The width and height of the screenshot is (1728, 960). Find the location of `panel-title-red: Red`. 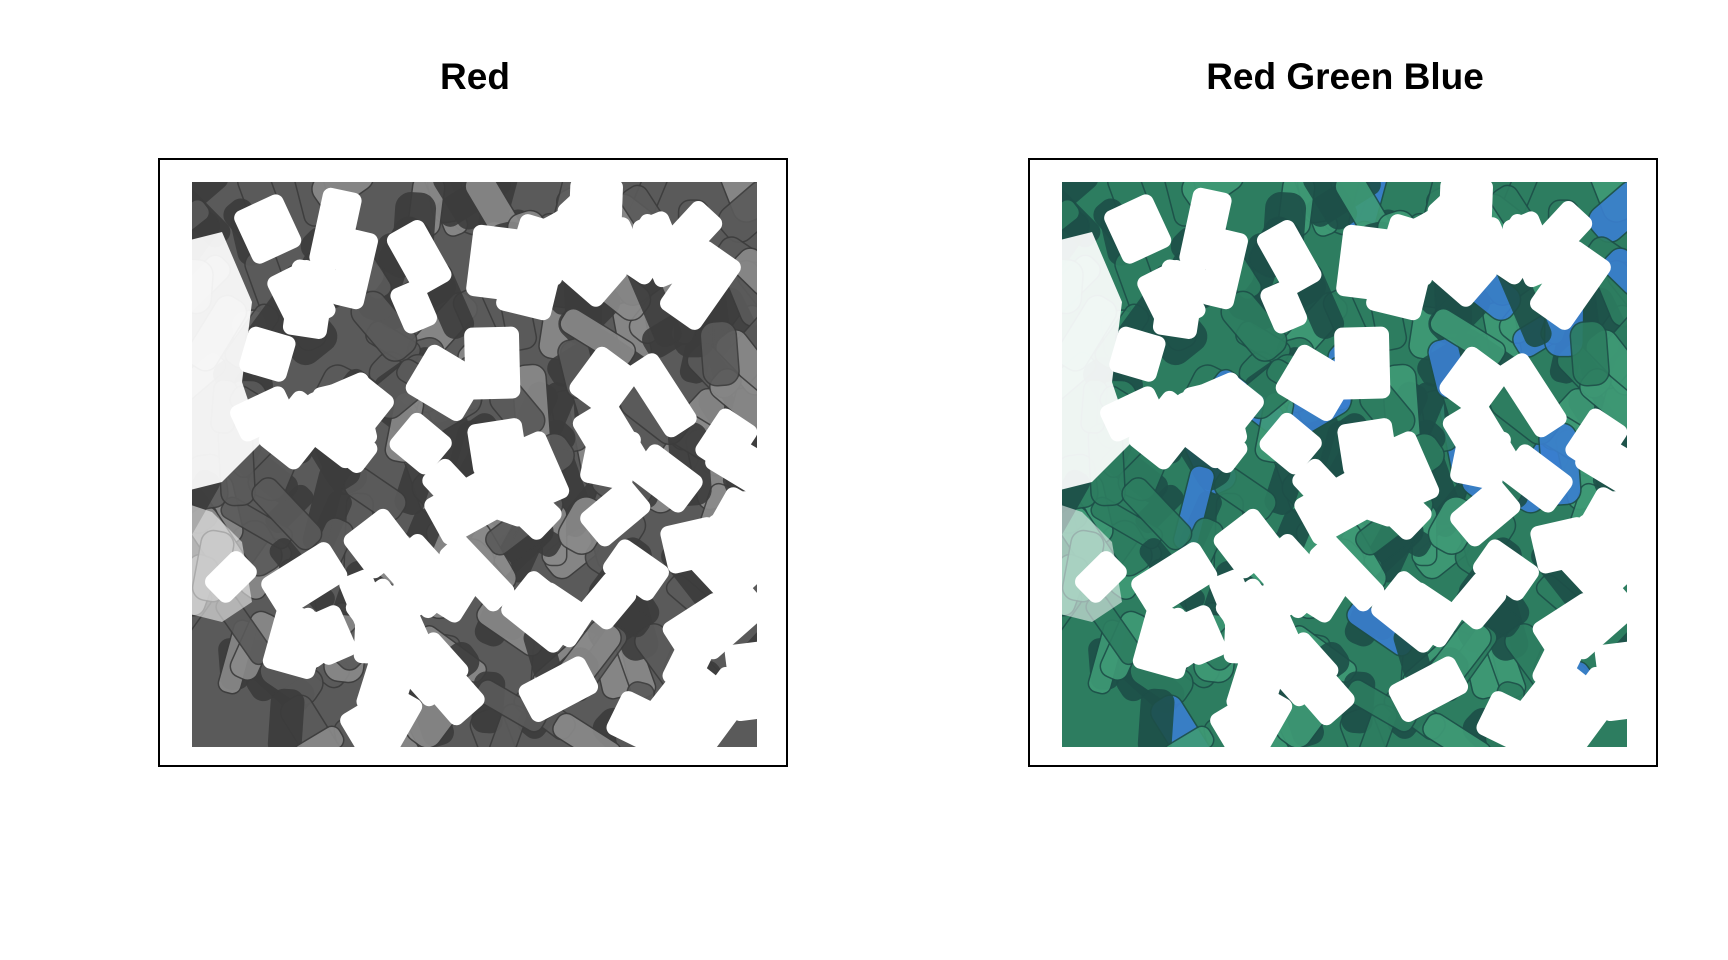

panel-title-red: Red is located at coordinates (475, 76).